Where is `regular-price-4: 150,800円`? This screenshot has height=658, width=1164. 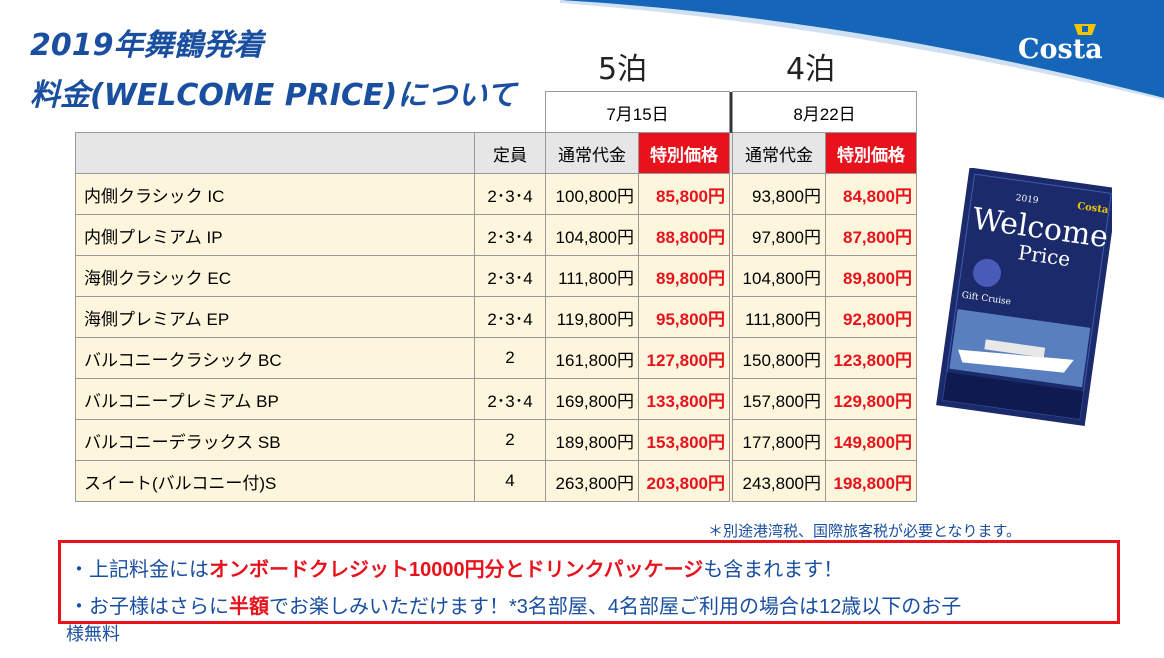
regular-price-4: 150,800円 is located at coordinates (779, 358).